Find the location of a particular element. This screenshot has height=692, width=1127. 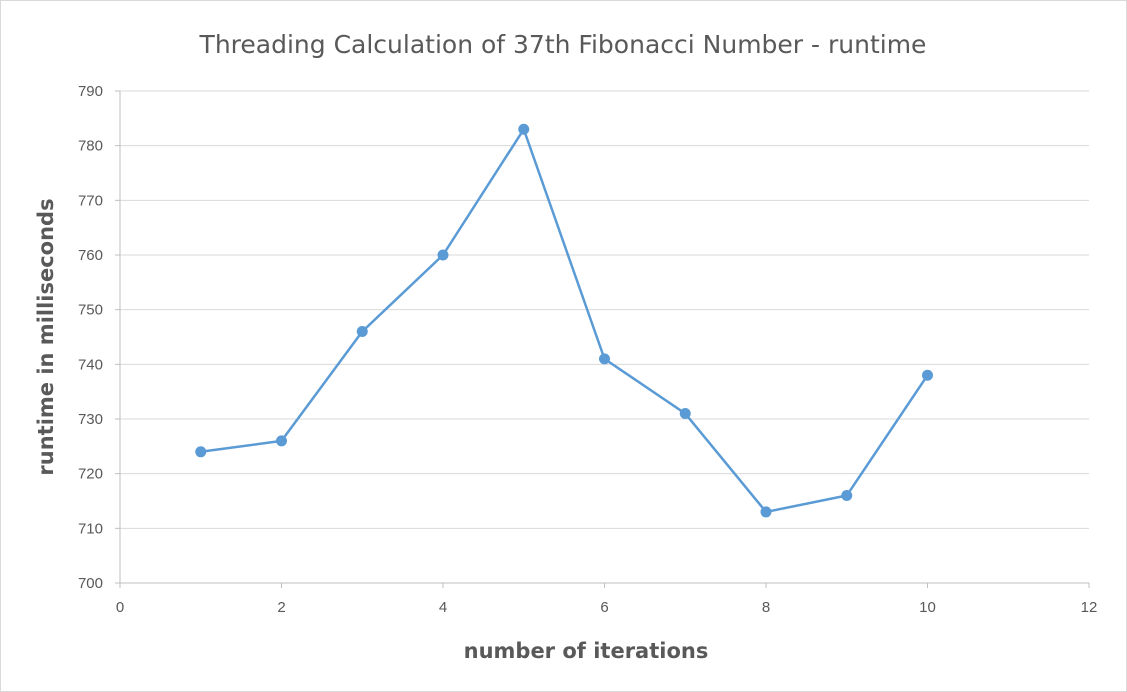

x-tick-label: 2 is located at coordinates (281, 607).